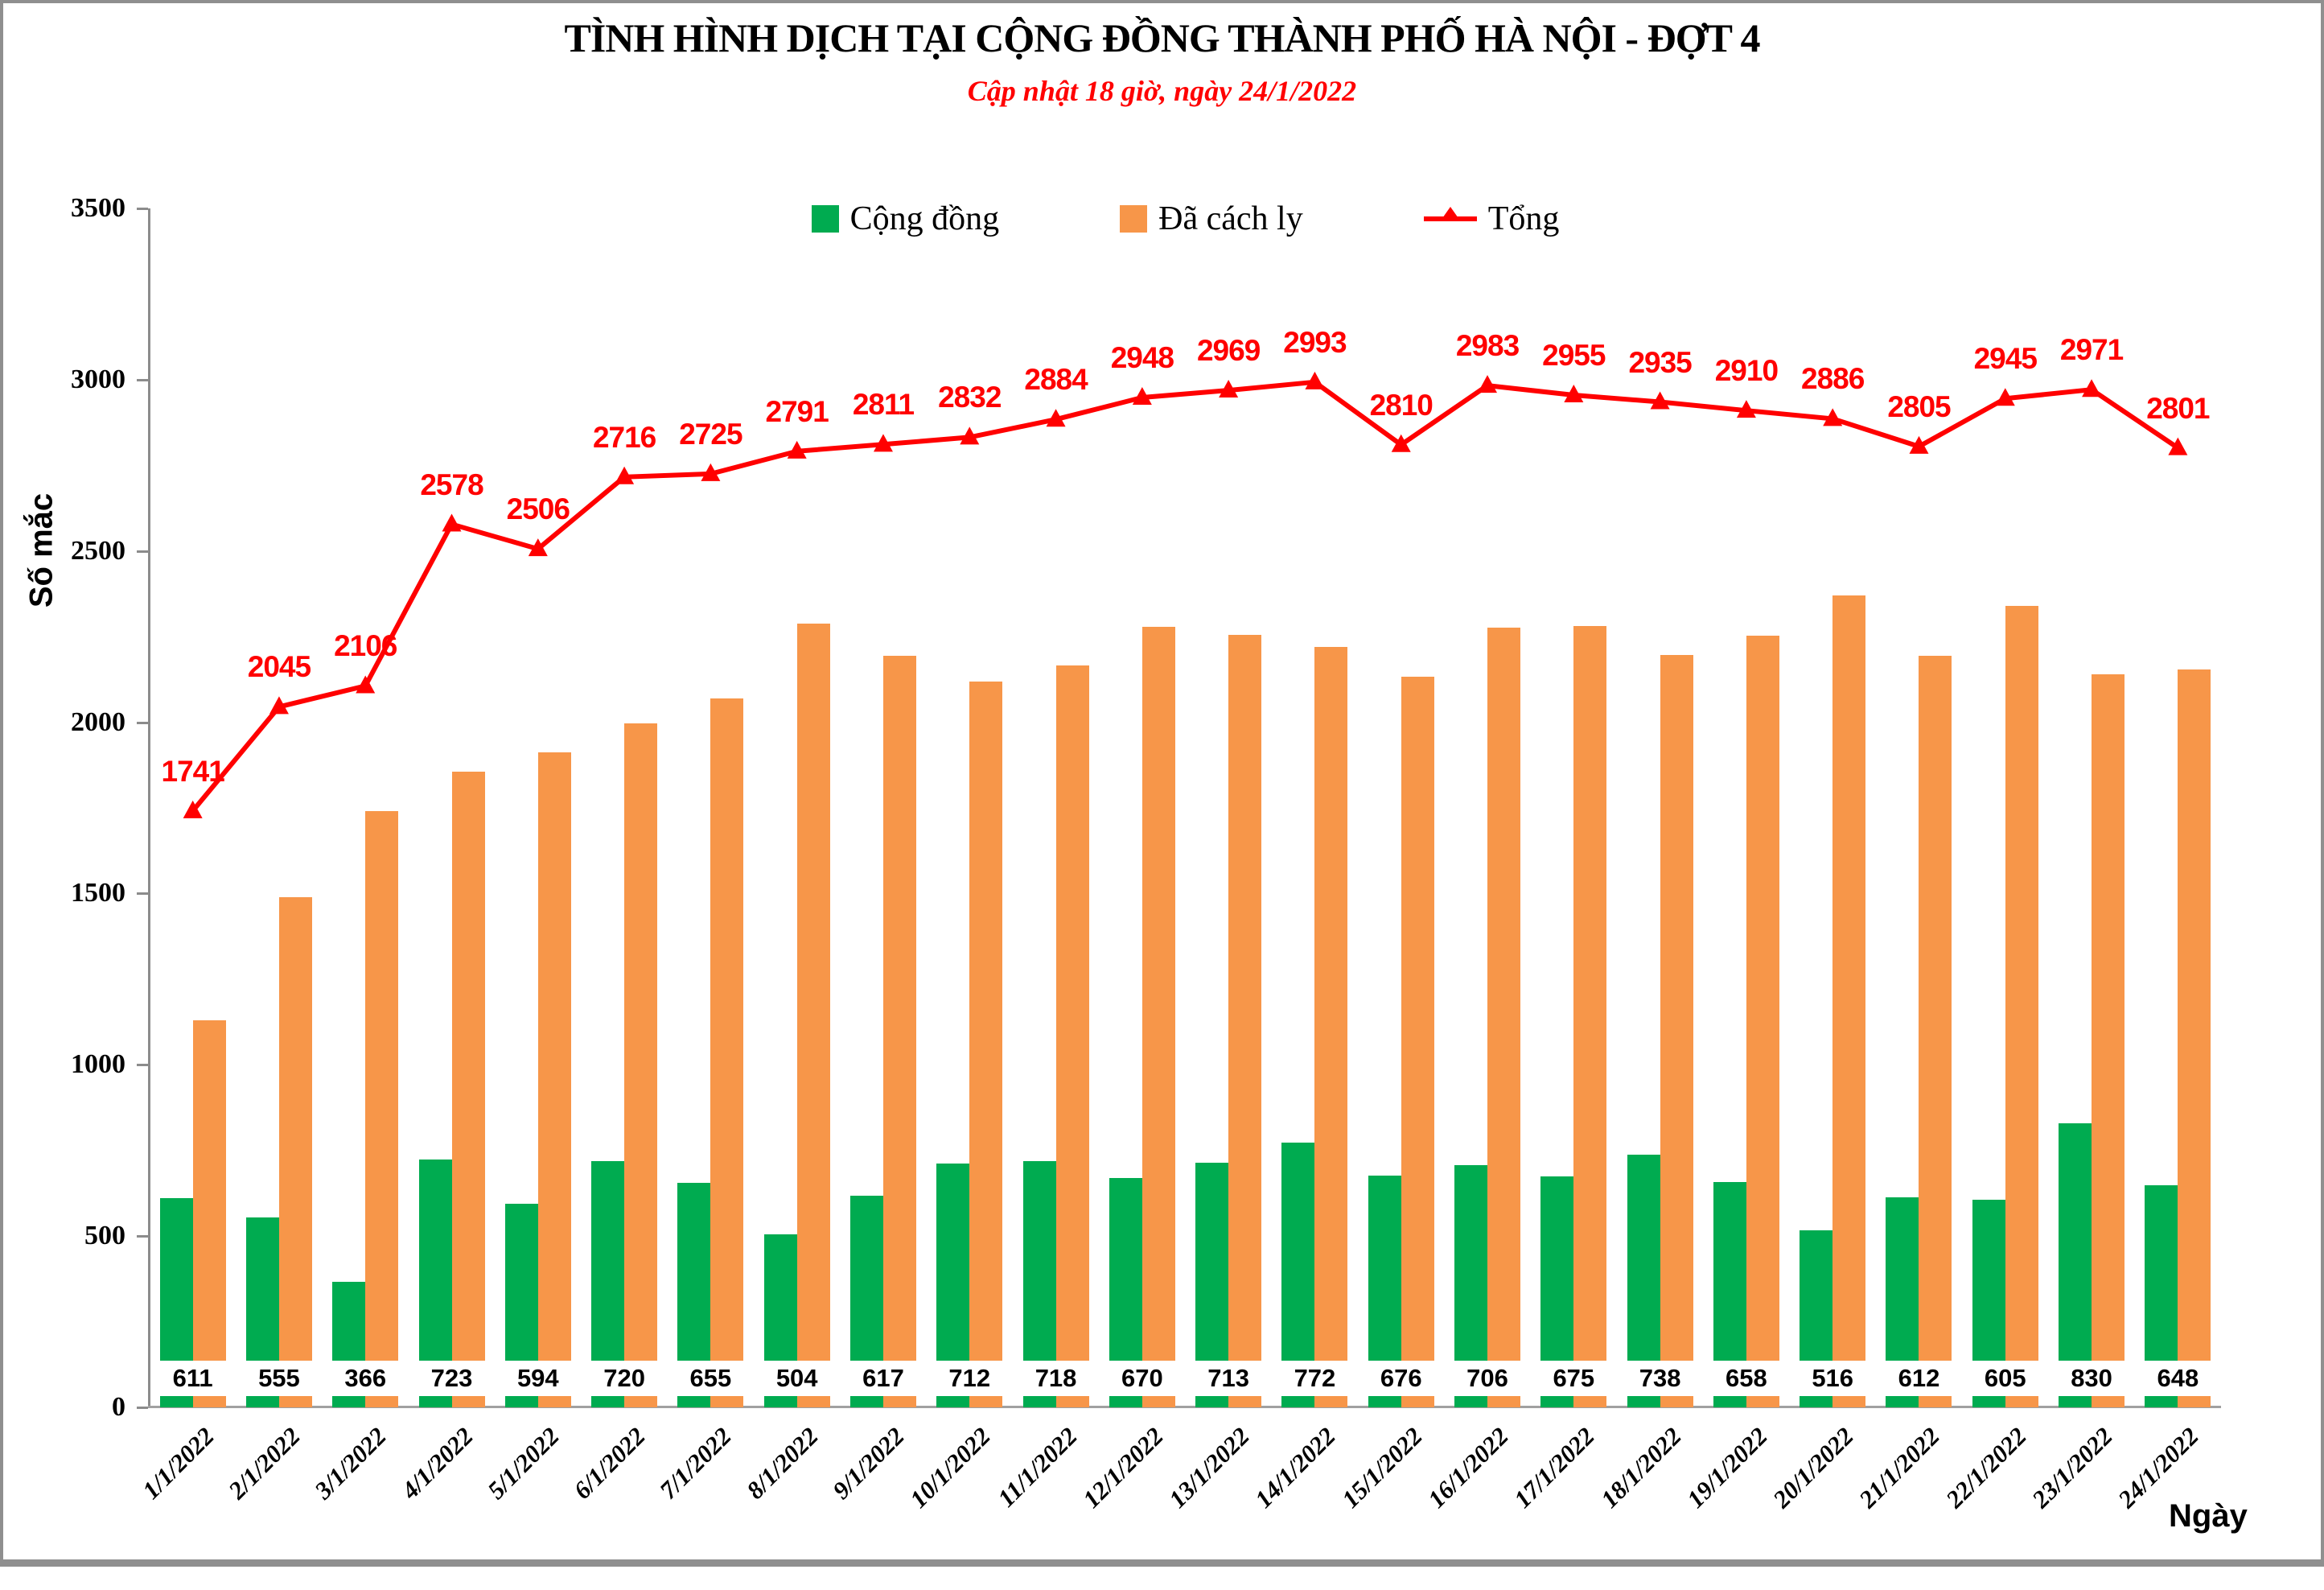 The height and width of the screenshot is (1590, 2324). I want to click on x-tick-label: 15/1/2022, so click(1381, 1468).